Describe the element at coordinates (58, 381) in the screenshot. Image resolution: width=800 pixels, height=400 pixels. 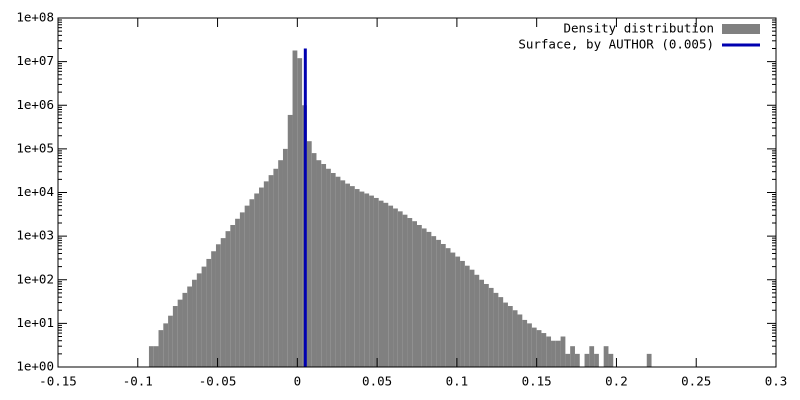
I see `x-tick-label: -0.15` at that location.